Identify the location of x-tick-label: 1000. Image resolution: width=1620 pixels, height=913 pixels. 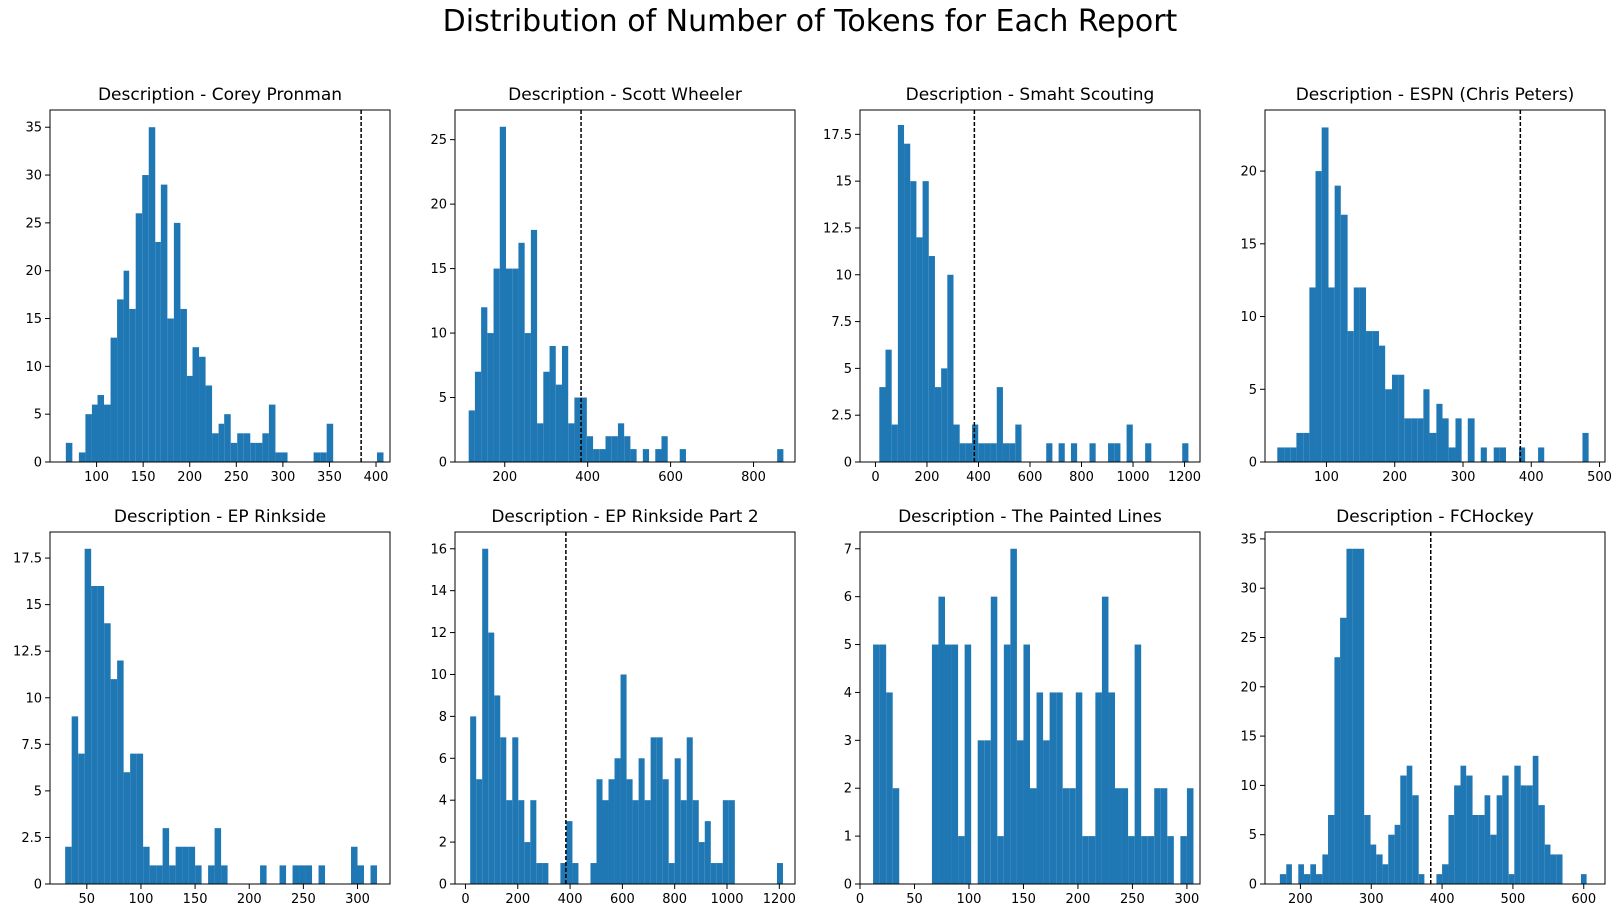
(1132, 477).